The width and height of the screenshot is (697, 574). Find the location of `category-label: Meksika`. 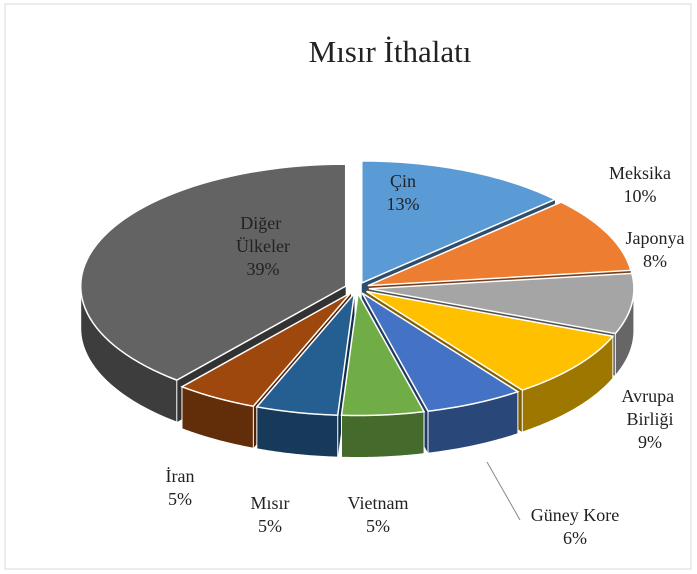

category-label: Meksika is located at coordinates (640, 173).